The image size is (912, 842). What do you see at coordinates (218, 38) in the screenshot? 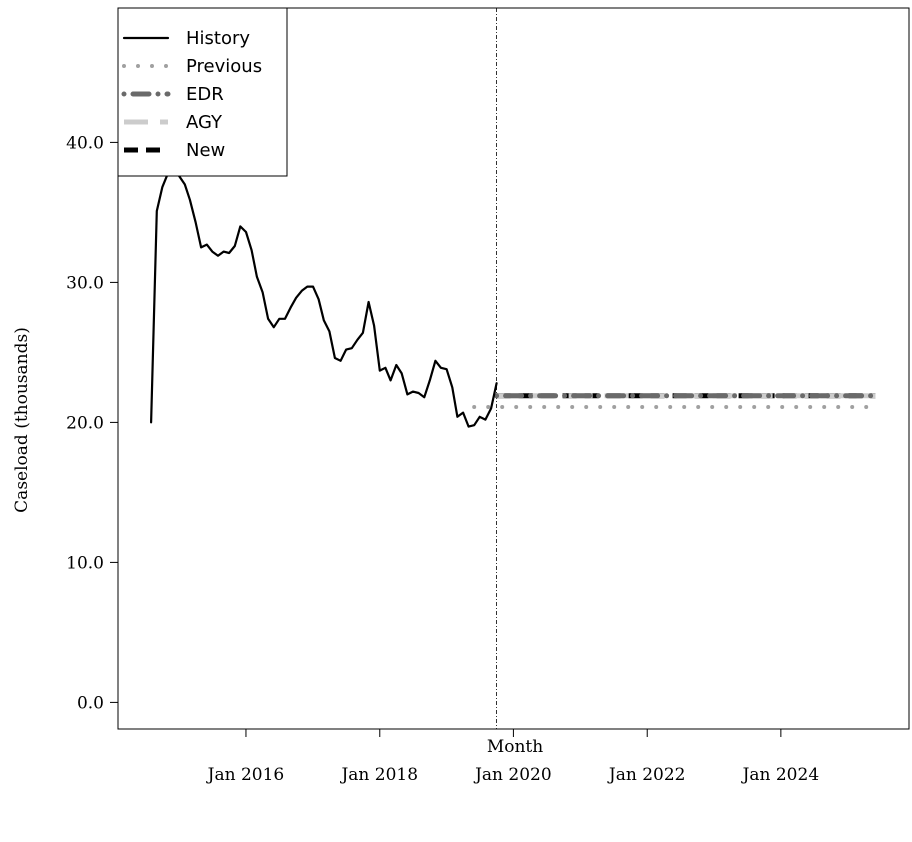
I see `legend-label: History` at bounding box center [218, 38].